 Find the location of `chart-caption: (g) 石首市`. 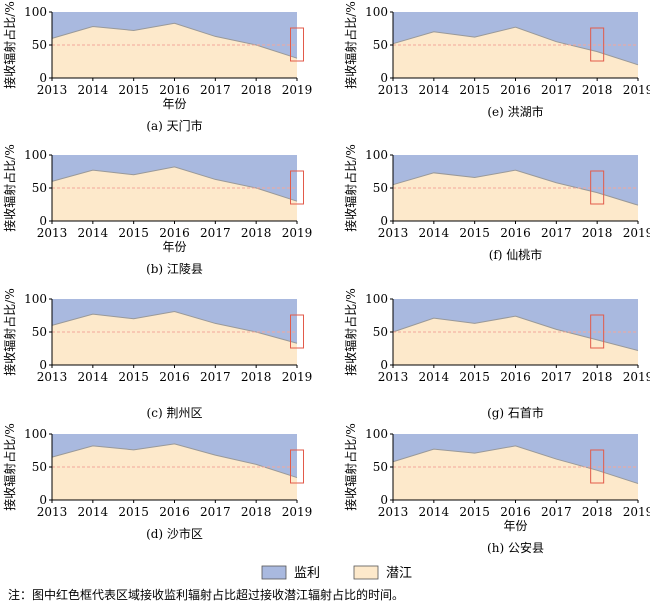

chart-caption: (g) 石首市 is located at coordinates (515, 412).